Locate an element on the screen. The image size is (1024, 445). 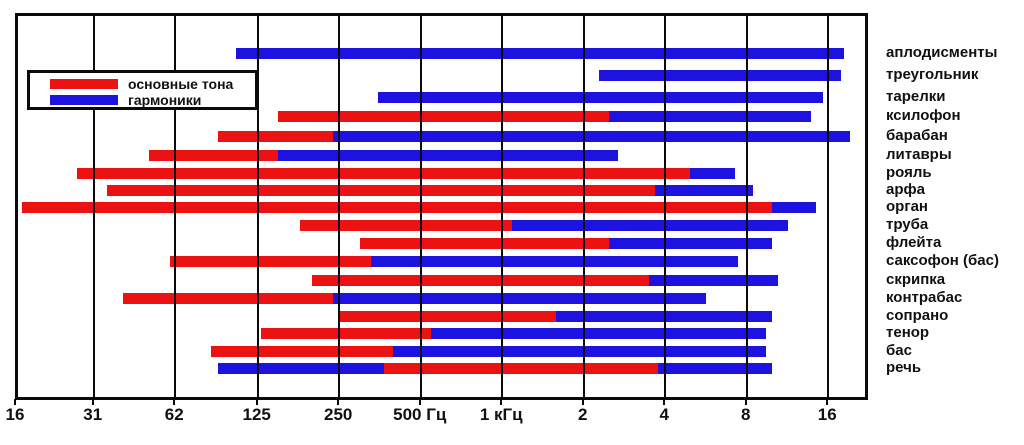
instrument-label: саксофон (бас) is located at coordinates (942, 260).